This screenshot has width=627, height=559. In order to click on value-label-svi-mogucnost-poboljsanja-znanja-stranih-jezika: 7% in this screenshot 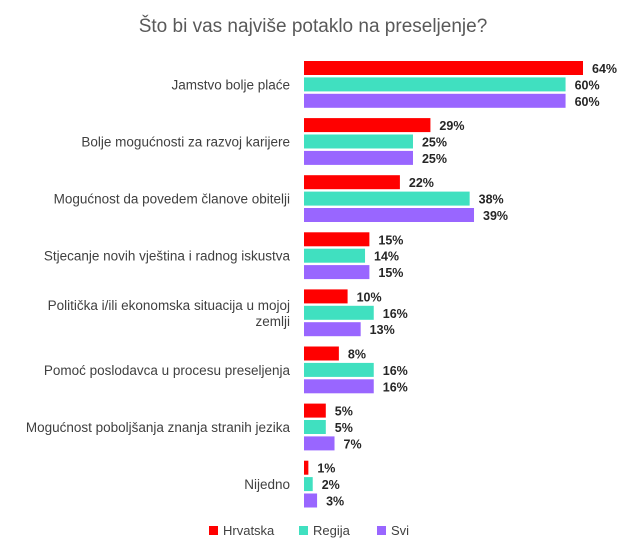, I will do `click(353, 444)`.